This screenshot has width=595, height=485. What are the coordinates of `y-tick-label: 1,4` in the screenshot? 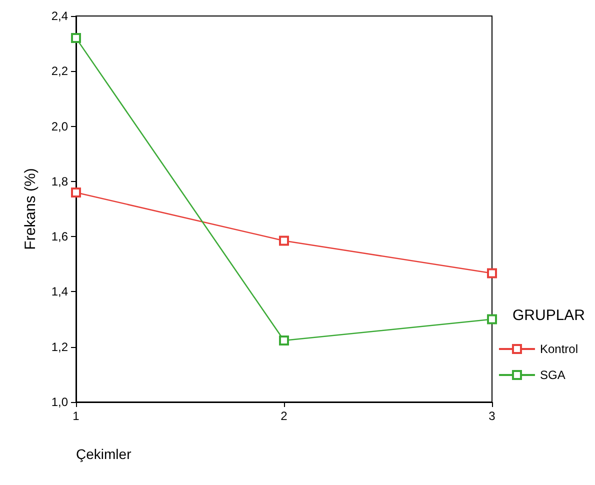 It's located at (59, 291).